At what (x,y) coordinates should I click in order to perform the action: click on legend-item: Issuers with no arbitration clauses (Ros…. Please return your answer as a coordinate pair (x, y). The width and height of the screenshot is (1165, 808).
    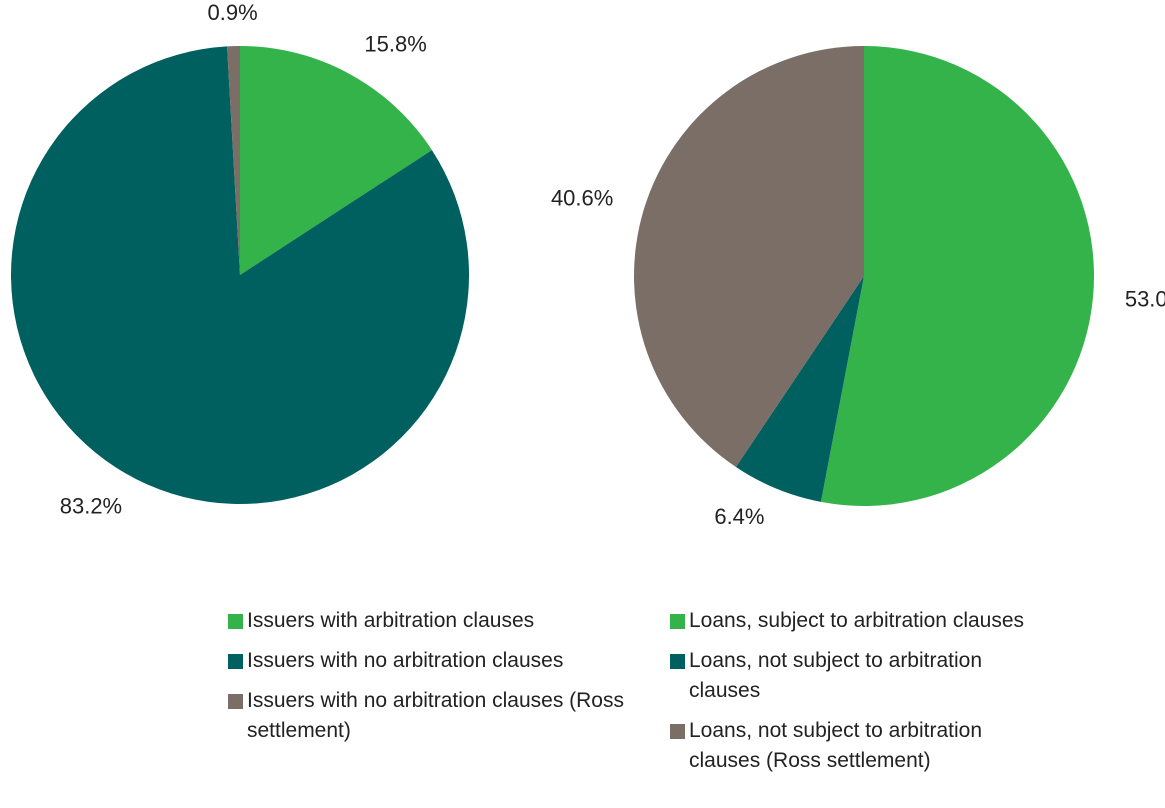
    Looking at the image, I should click on (428, 716).